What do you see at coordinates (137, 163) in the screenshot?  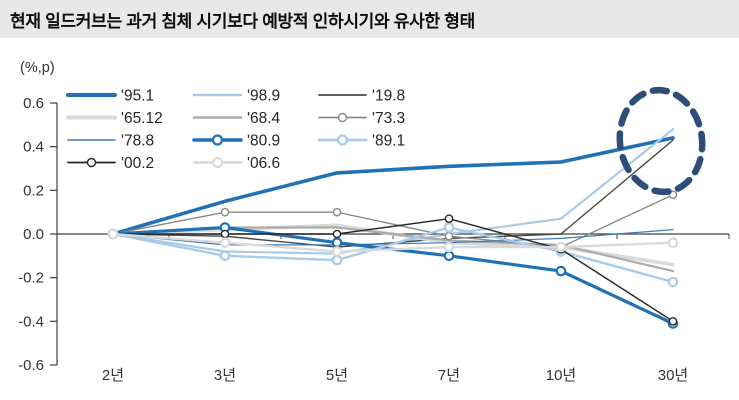 I see `legend-label: '00.2` at bounding box center [137, 163].